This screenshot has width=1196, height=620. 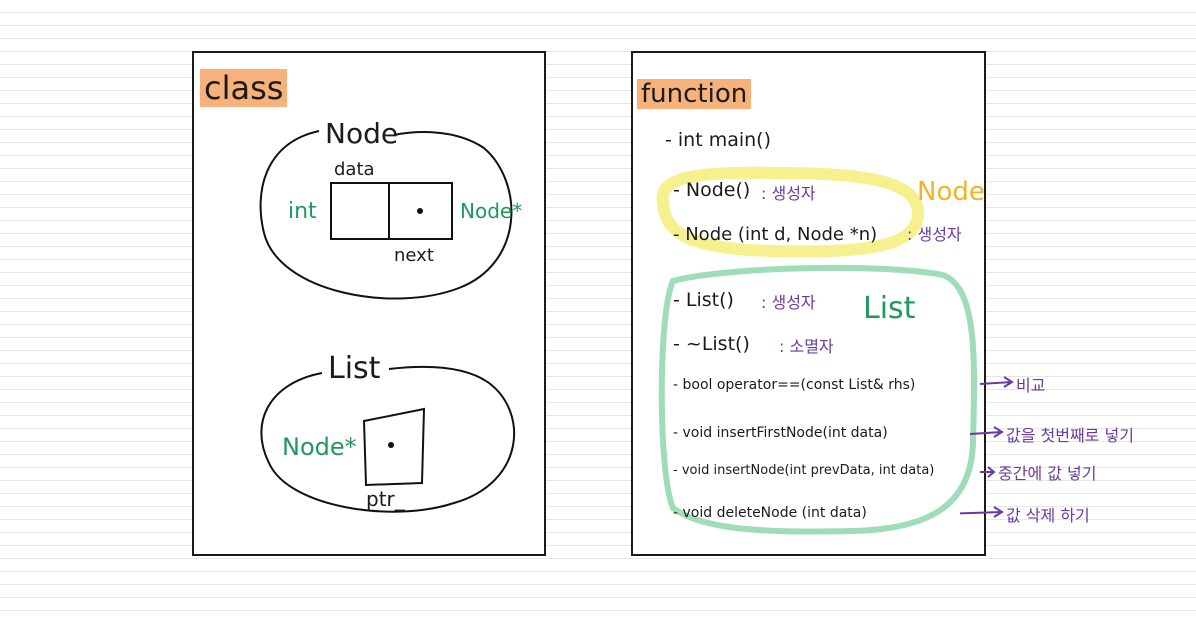 What do you see at coordinates (788, 302) in the screenshot?
I see `list-item-note: : 생성자` at bounding box center [788, 302].